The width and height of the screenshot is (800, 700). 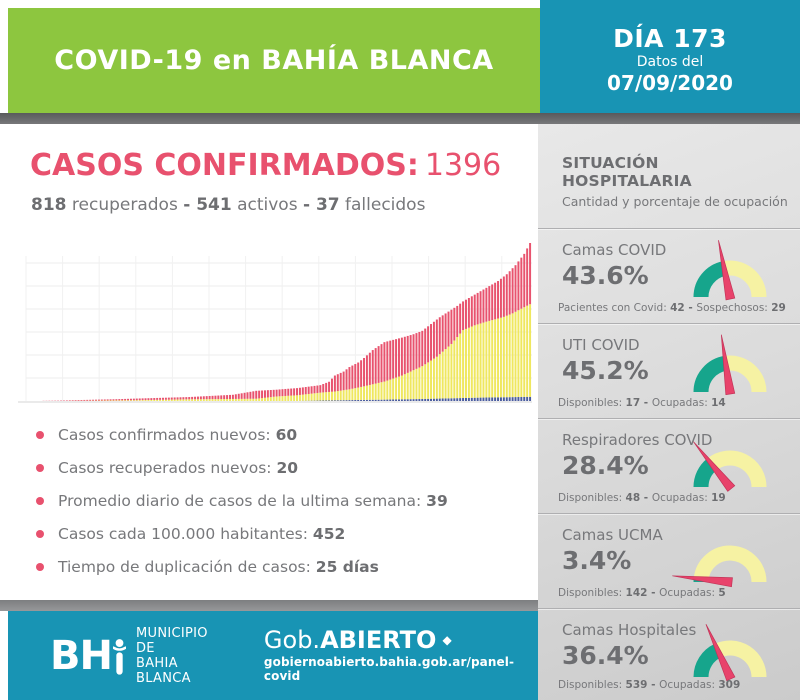 What do you see at coordinates (321, 205) in the screenshot?
I see `summary-part: - 37` at bounding box center [321, 205].